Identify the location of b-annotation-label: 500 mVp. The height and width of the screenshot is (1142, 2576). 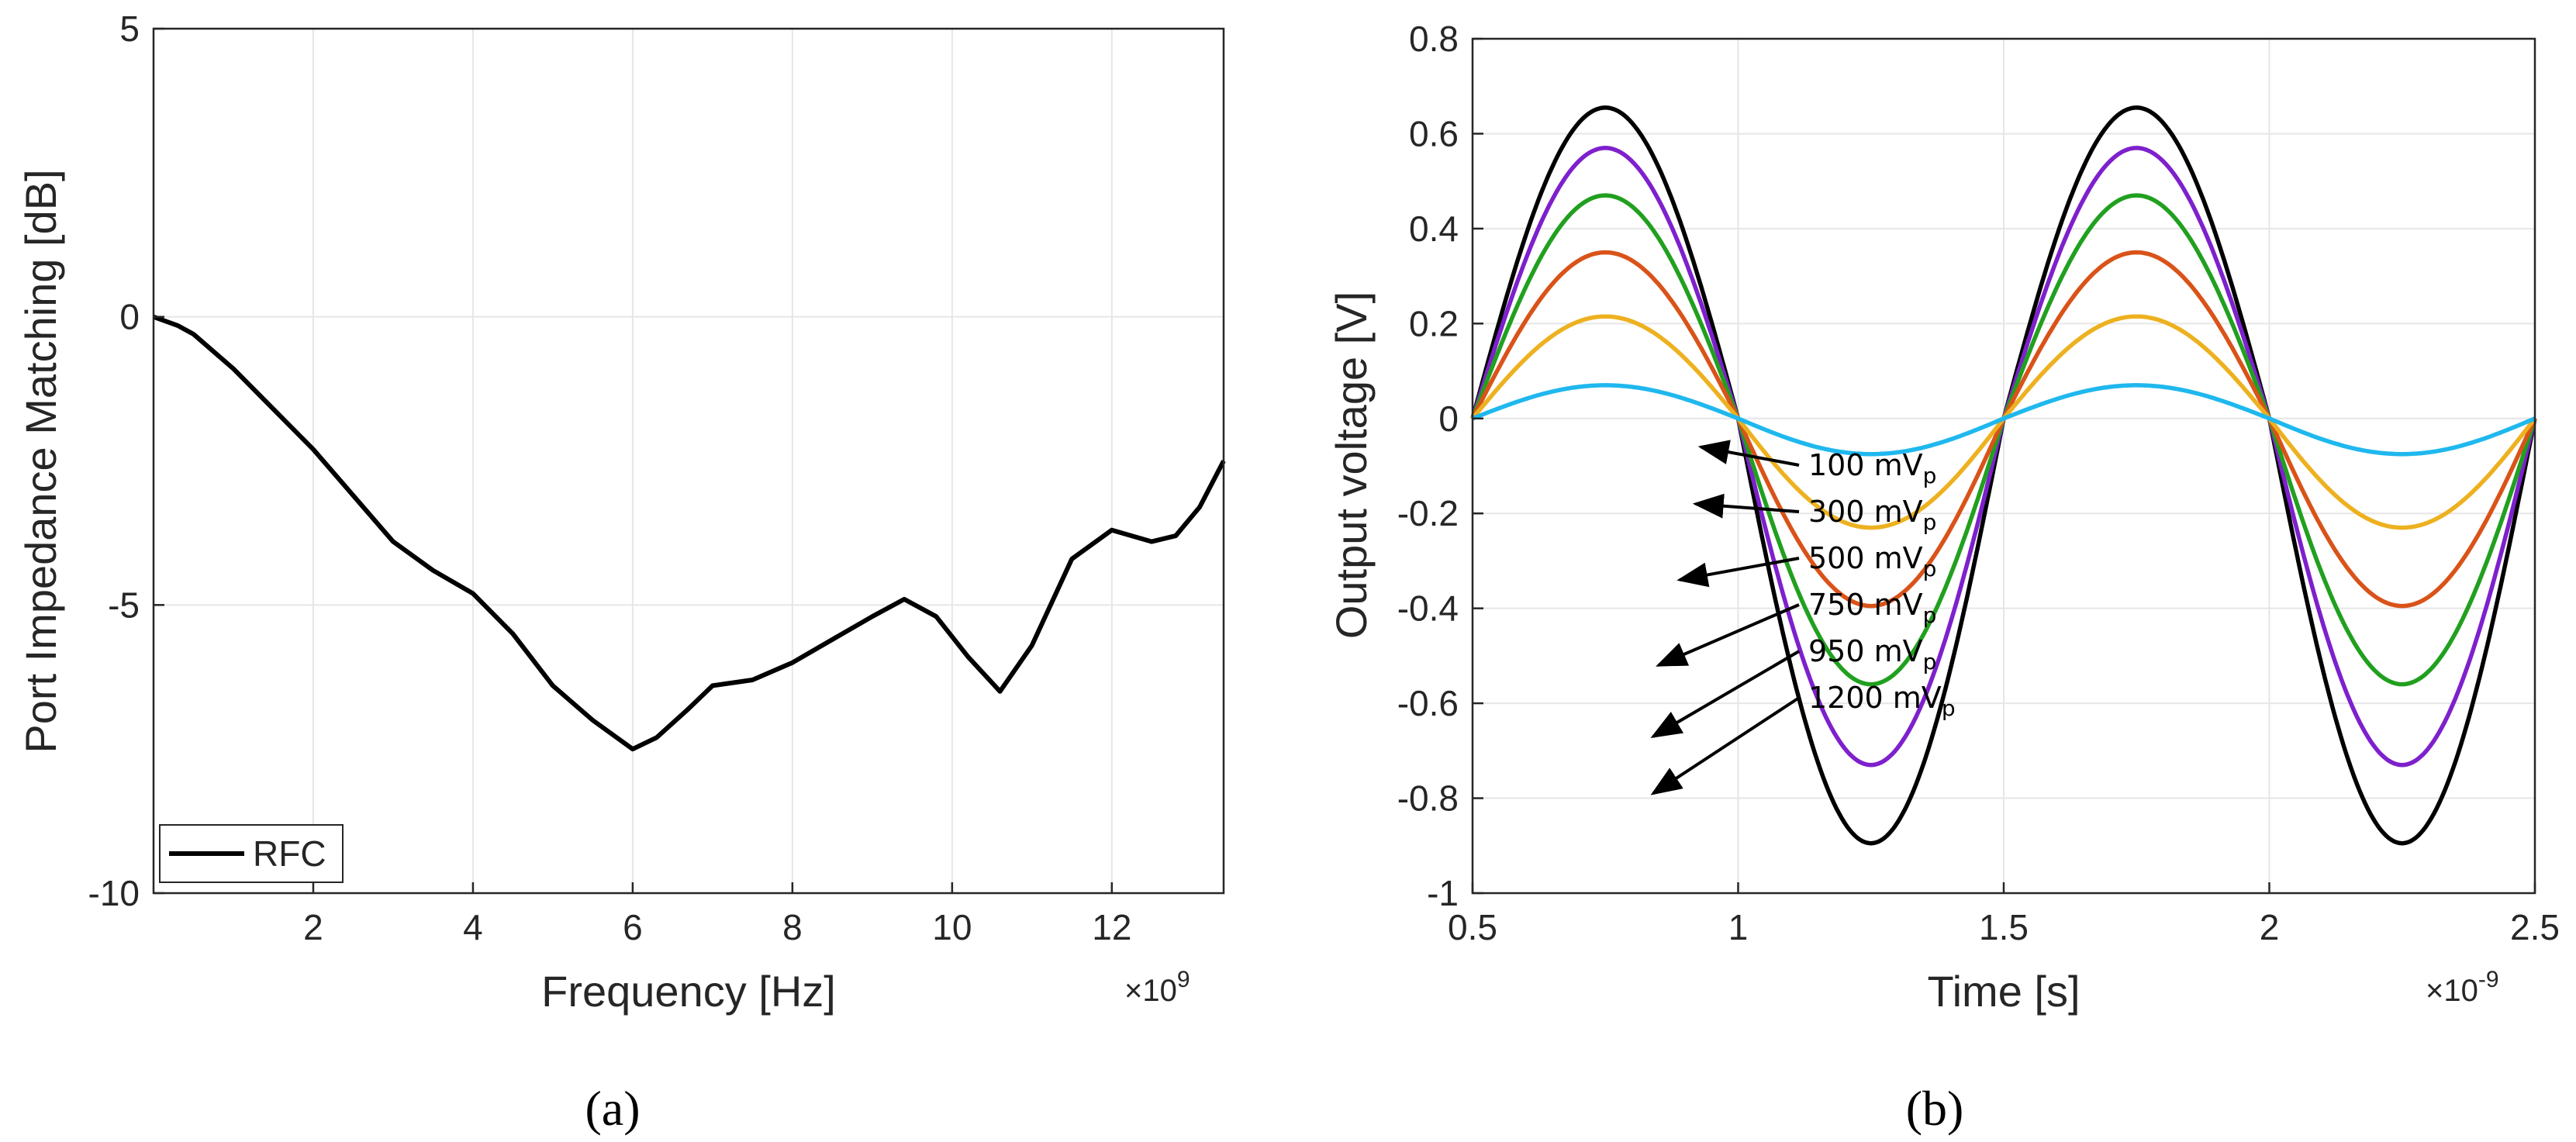
(1872, 561).